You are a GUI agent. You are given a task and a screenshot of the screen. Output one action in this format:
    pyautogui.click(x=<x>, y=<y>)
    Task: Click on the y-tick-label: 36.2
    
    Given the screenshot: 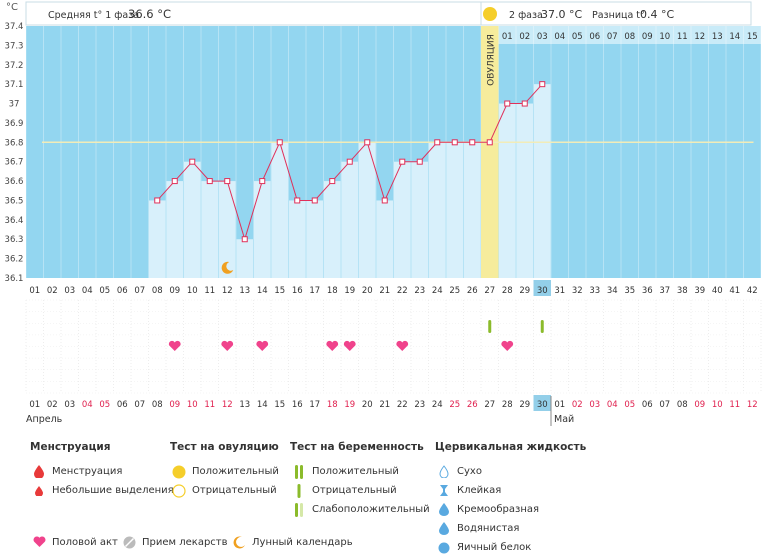 What is the action you would take?
    pyautogui.click(x=14, y=260)
    